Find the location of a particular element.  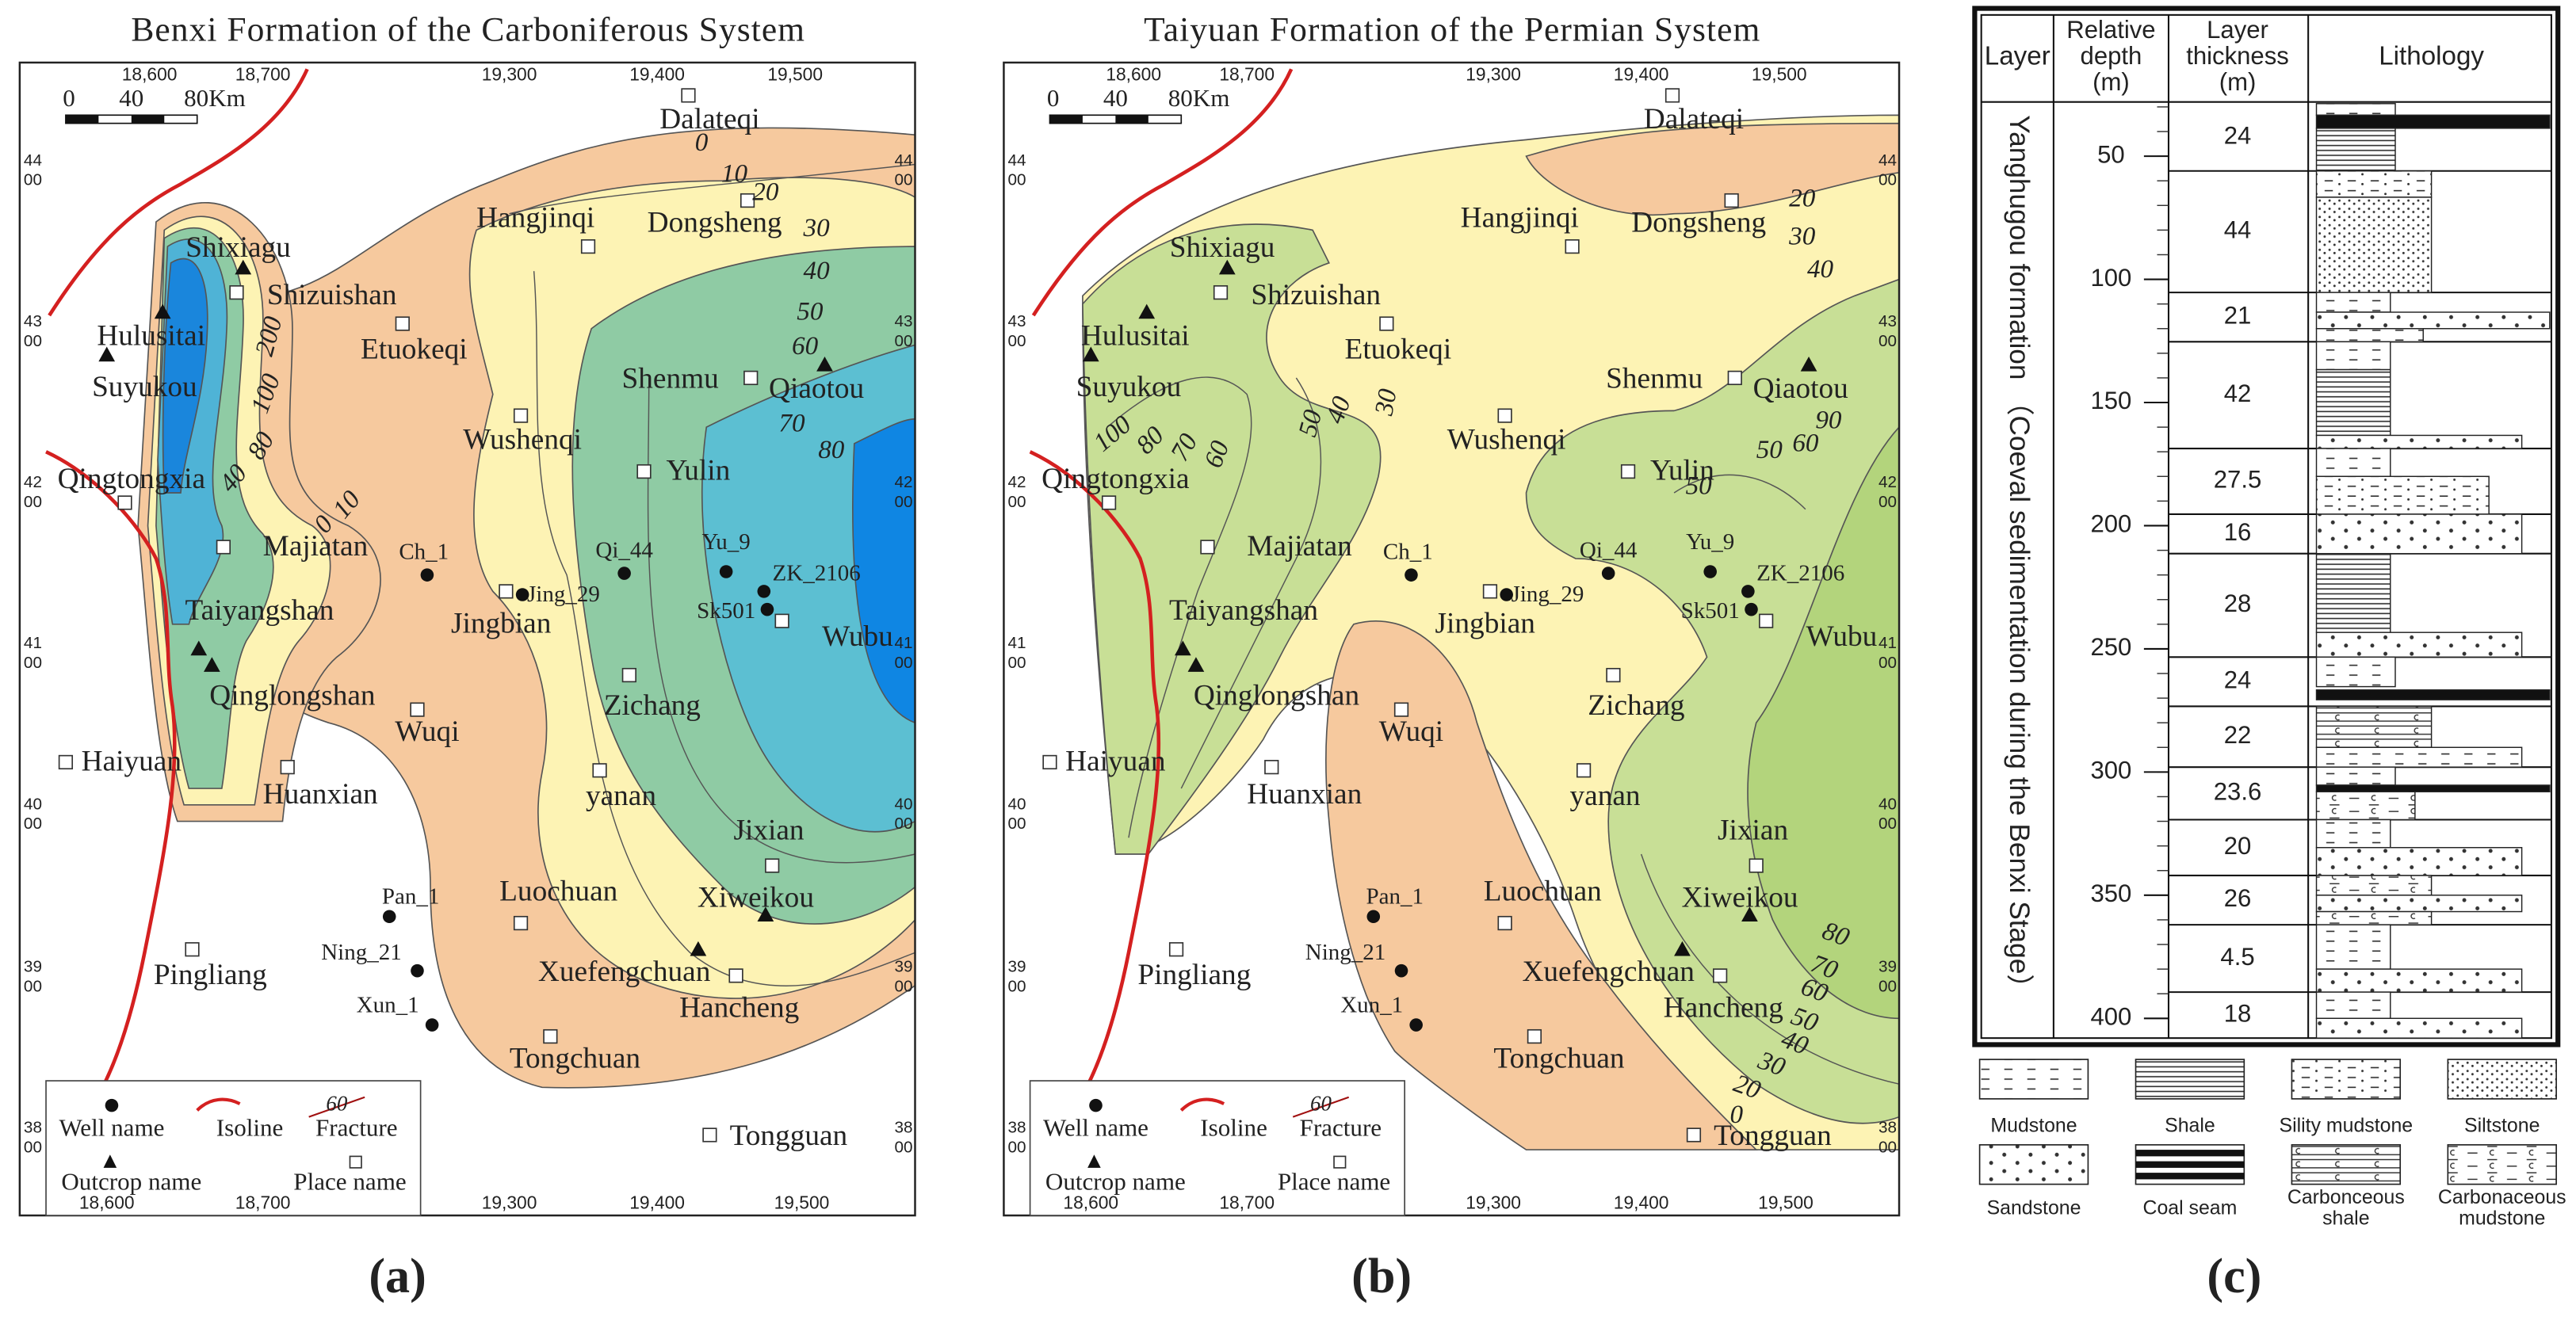

legend-swatch-band is located at coordinates (2190, 1164).